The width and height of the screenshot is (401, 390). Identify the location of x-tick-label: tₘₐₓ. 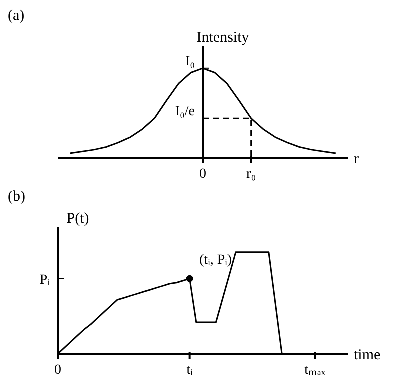
(315, 370).